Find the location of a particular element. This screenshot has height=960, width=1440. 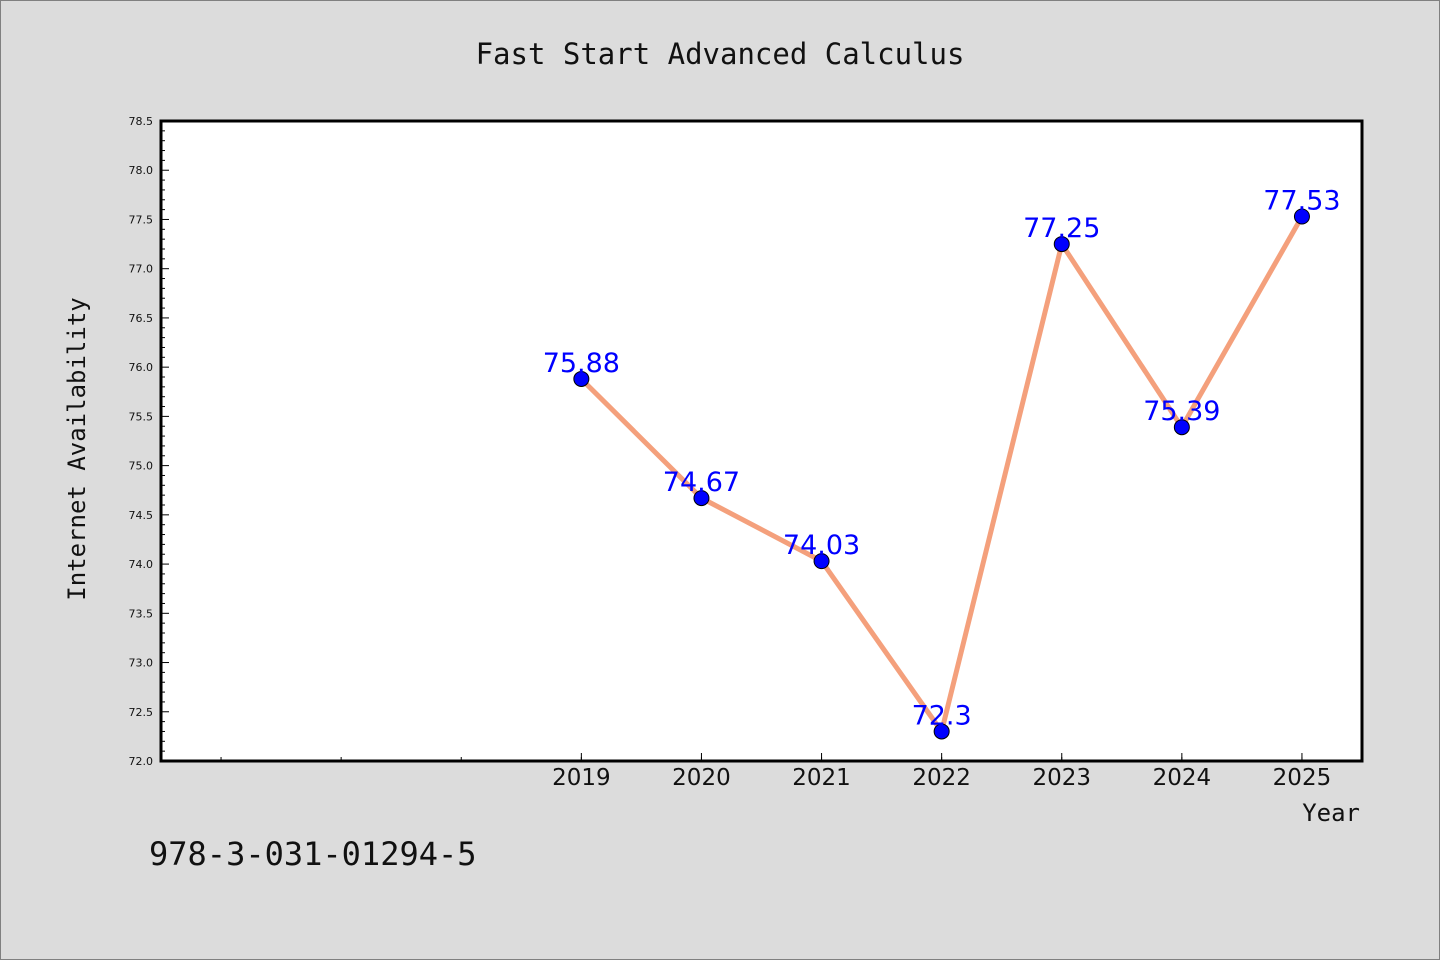

y-tick-label: 74.5 is located at coordinates (141, 515).